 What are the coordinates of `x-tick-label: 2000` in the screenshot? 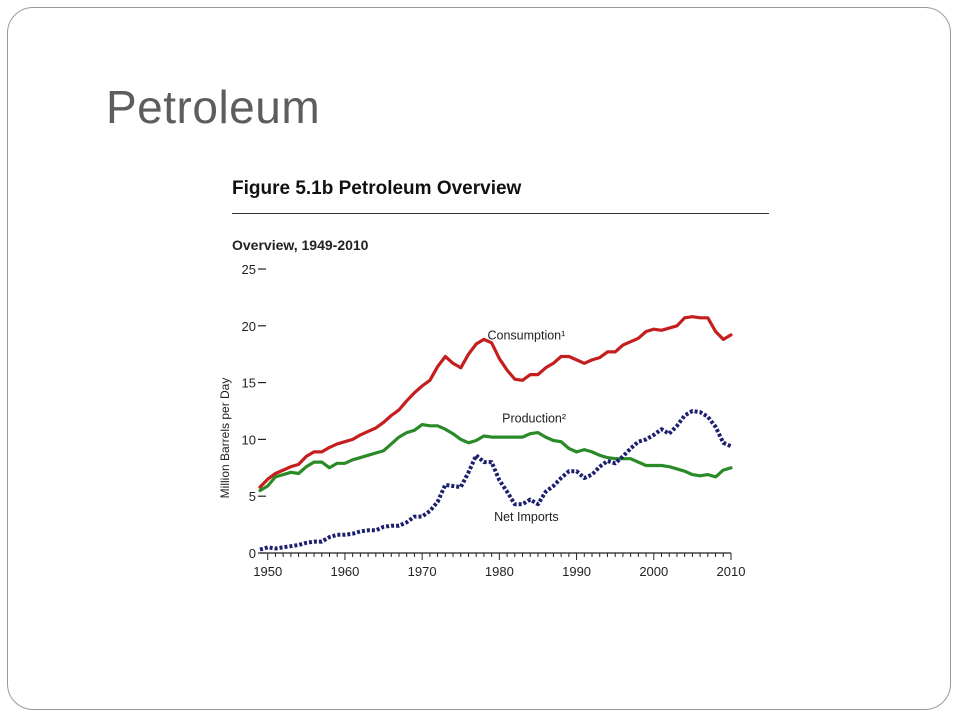 It's located at (653, 571).